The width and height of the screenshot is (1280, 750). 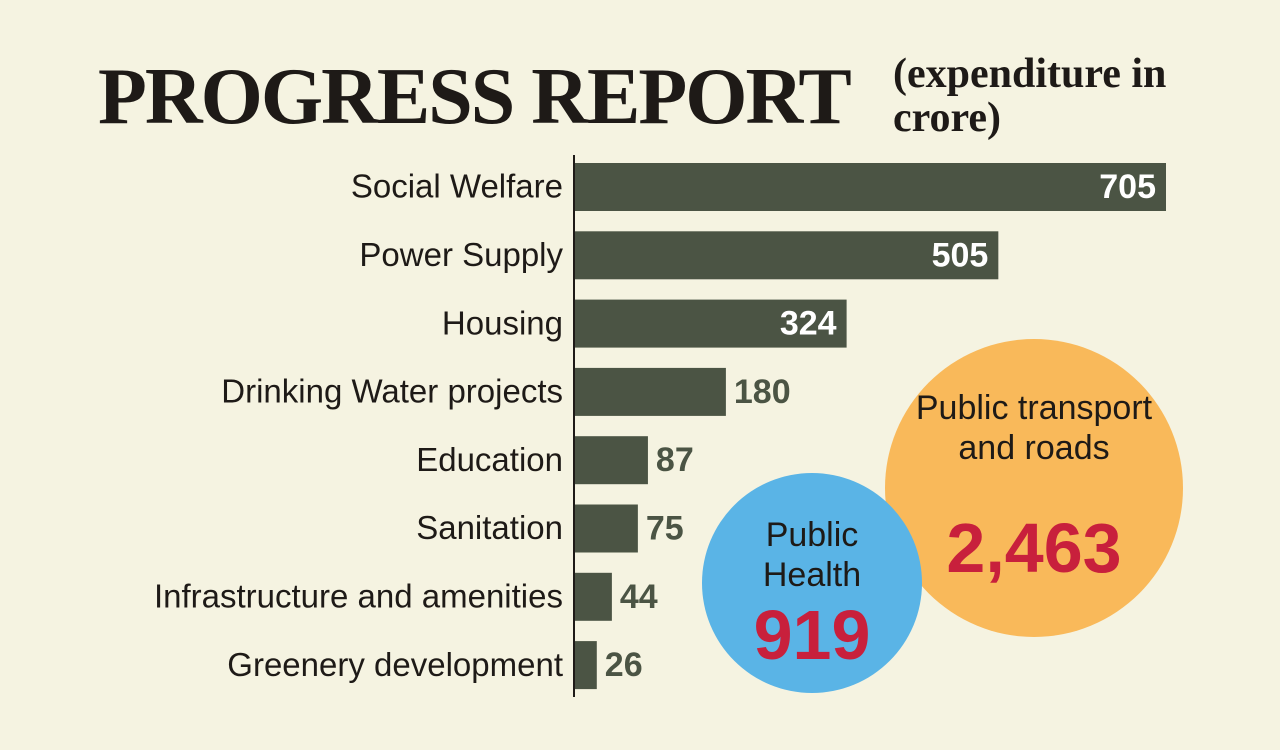 What do you see at coordinates (502, 322) in the screenshot?
I see `category-label: Housing` at bounding box center [502, 322].